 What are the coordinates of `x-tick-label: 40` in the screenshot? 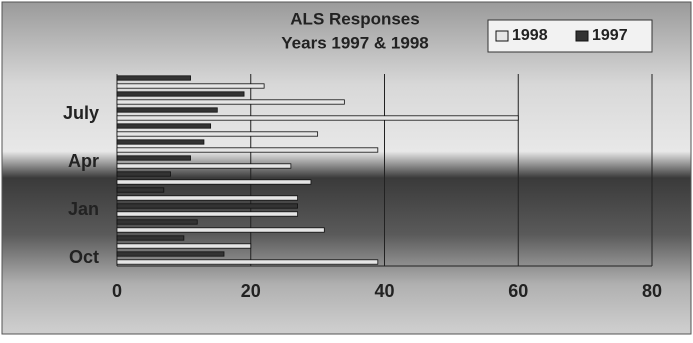 It's located at (384, 291).